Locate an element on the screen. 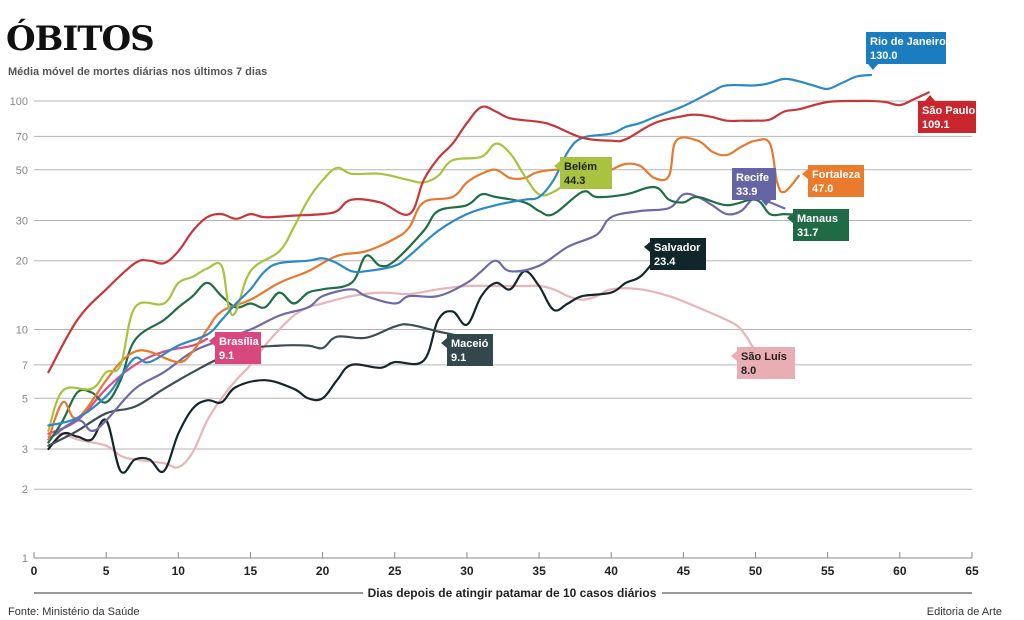  x-tick-label: 20 is located at coordinates (323, 571).